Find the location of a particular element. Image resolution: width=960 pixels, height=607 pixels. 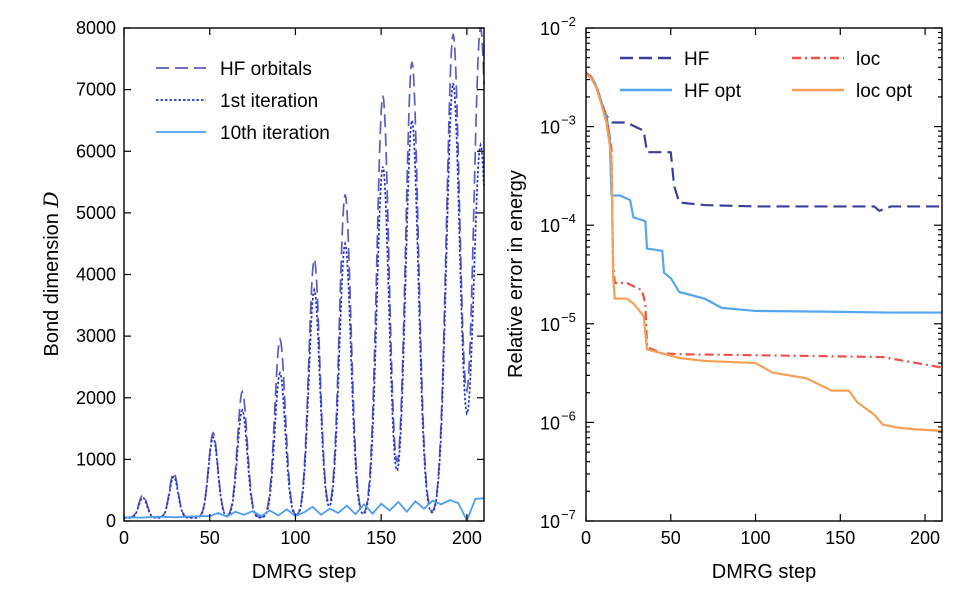

left-x-tick-label: 150 is located at coordinates (381, 538).